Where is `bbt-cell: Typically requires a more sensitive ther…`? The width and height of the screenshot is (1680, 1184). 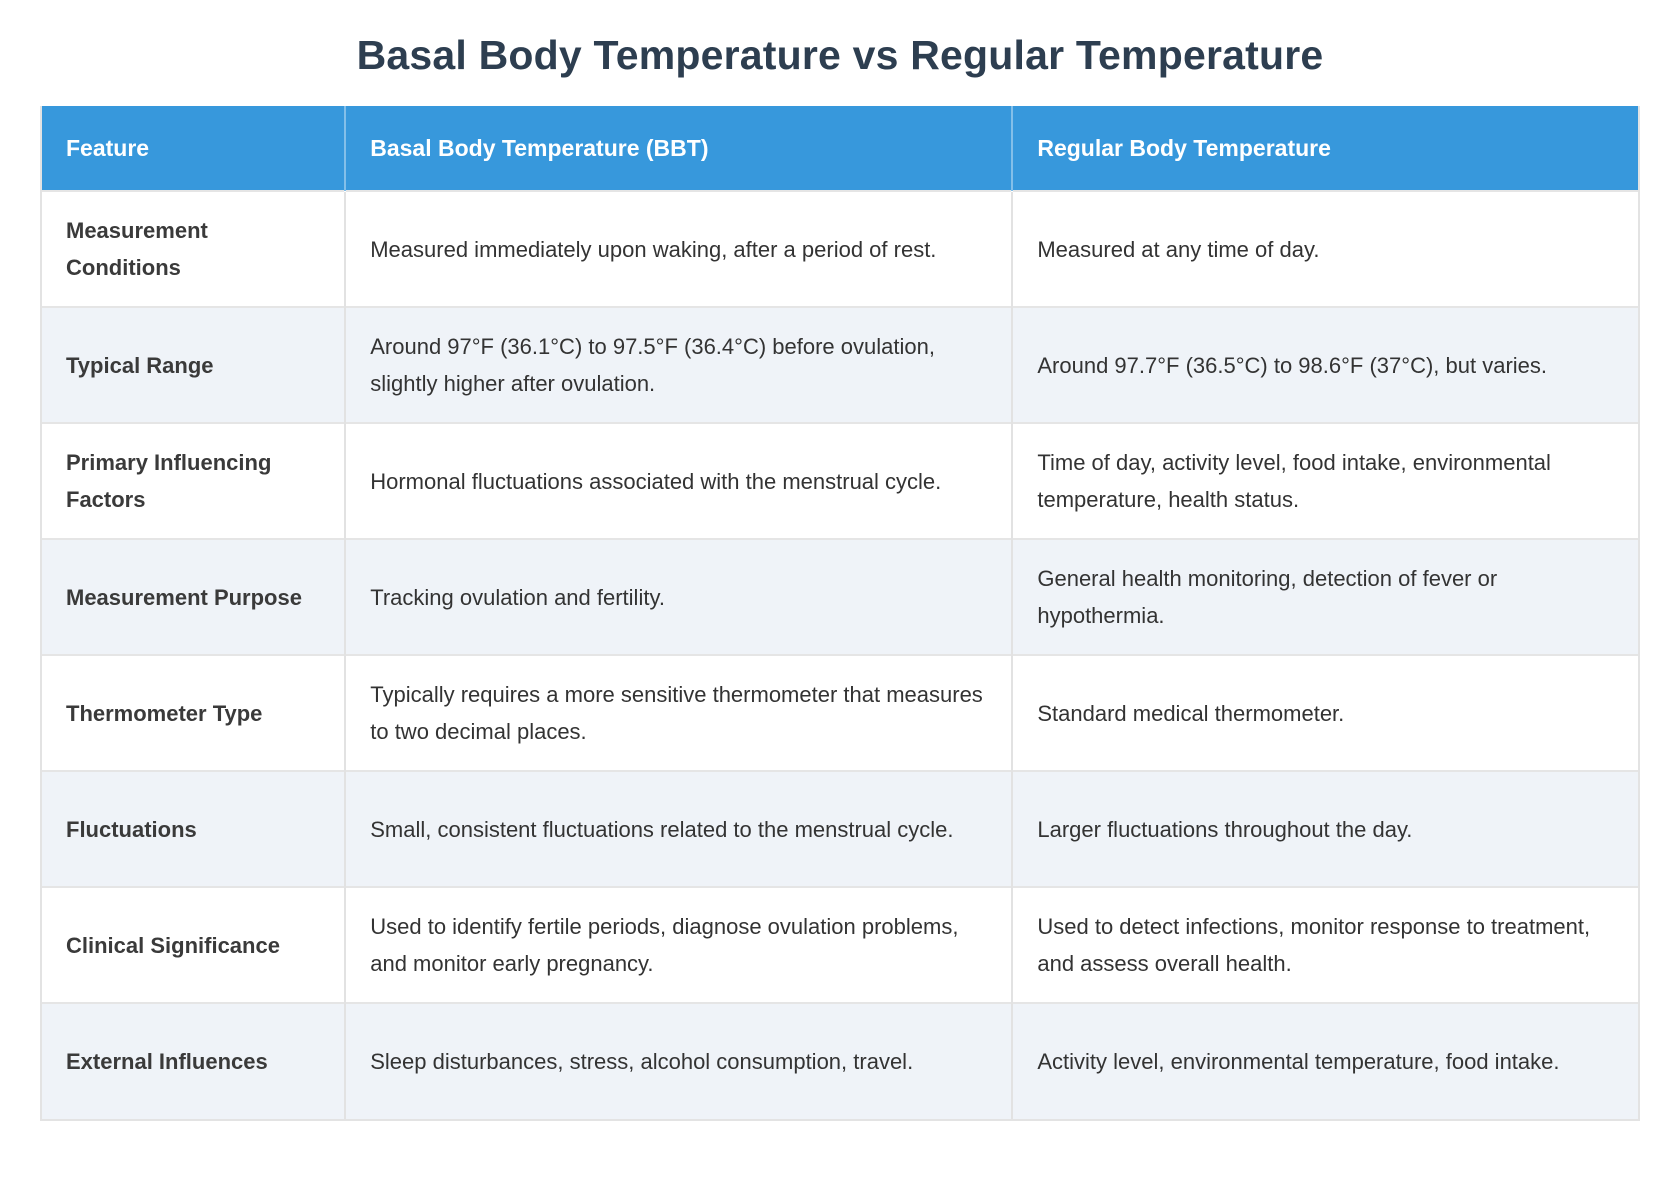 bbt-cell: Typically requires a more sensitive ther… is located at coordinates (678, 712).